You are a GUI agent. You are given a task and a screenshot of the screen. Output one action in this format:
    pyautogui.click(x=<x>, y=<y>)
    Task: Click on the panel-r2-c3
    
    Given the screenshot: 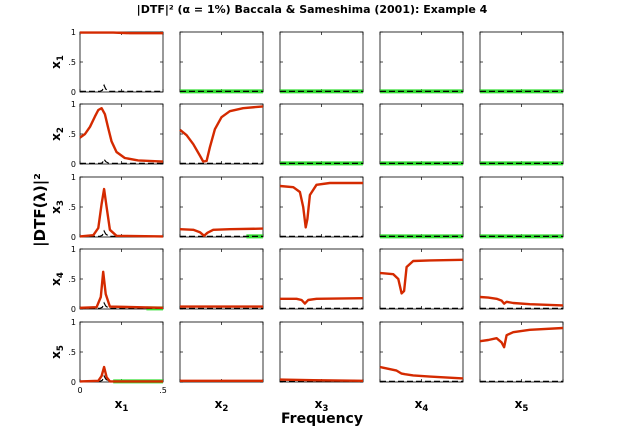 What is the action you would take?
    pyautogui.click(x=321, y=134)
    